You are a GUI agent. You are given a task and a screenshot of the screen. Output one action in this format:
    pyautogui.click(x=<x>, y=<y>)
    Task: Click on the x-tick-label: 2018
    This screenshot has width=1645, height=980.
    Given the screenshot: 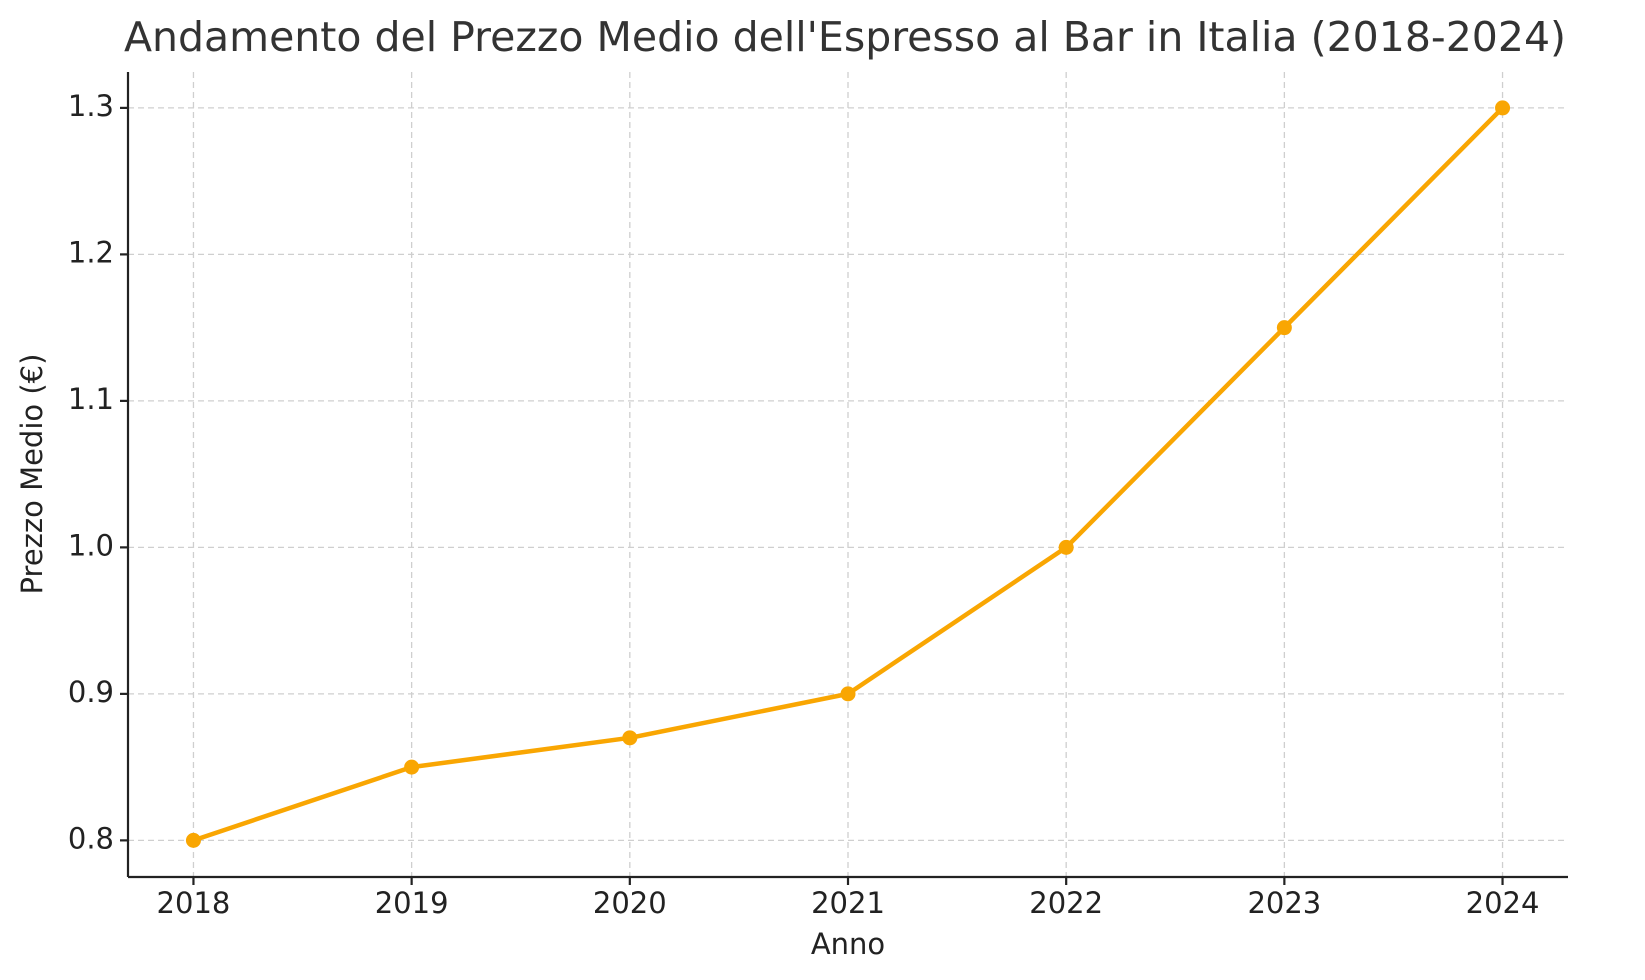 What is the action you would take?
    pyautogui.click(x=194, y=903)
    